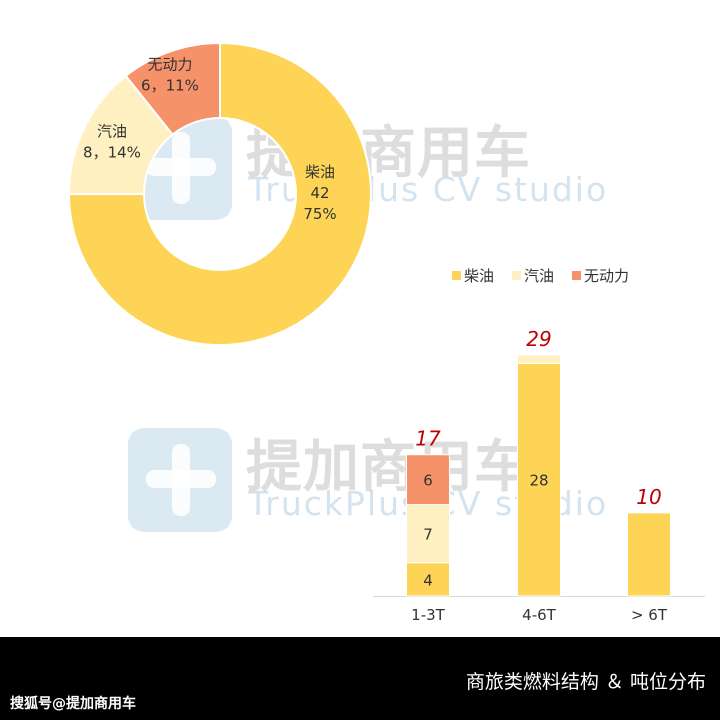  What do you see at coordinates (112, 132) in the screenshot?
I see `donut-slice-label: 汽油` at bounding box center [112, 132].